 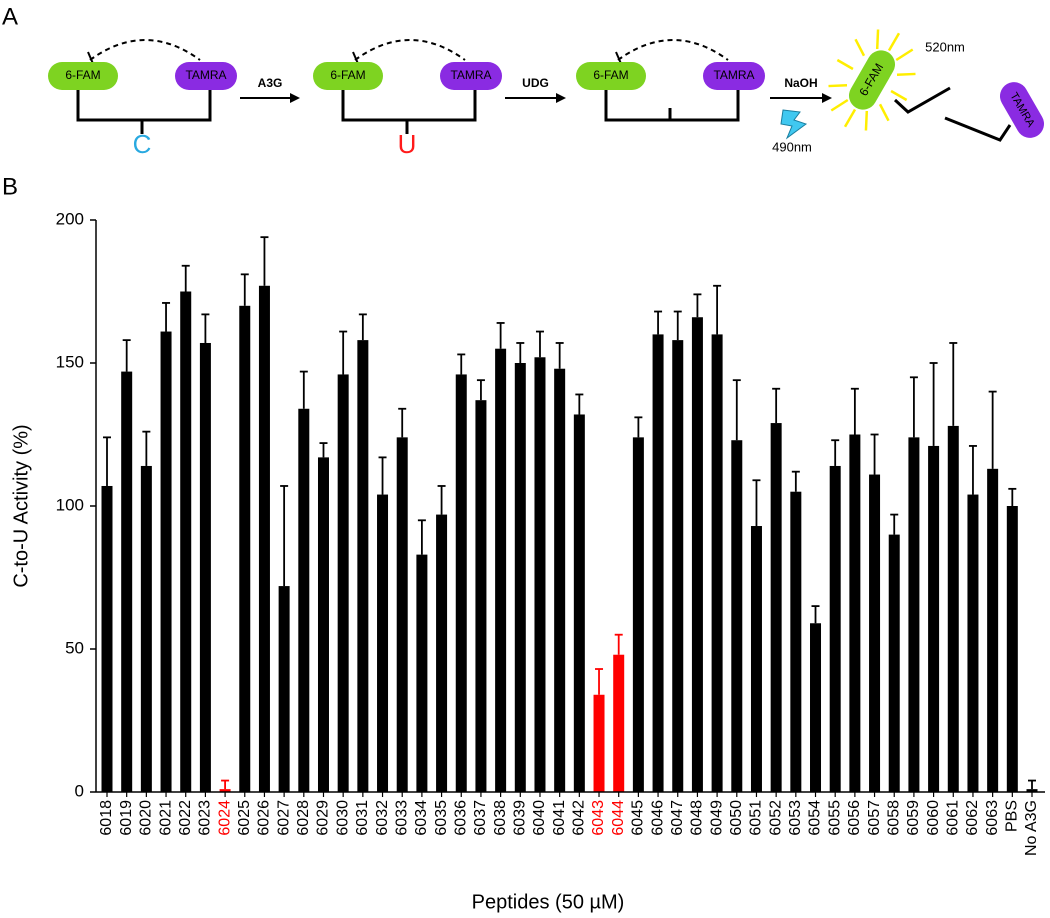 What do you see at coordinates (535, 83) in the screenshot?
I see `step-label: UDG` at bounding box center [535, 83].